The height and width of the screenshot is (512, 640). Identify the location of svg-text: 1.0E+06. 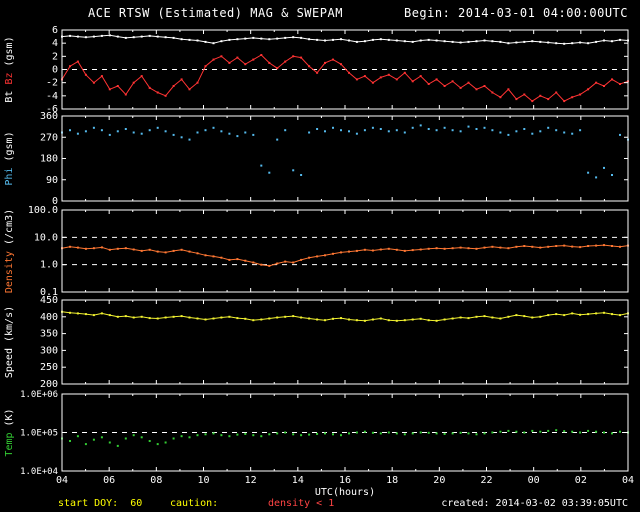
(39, 395).